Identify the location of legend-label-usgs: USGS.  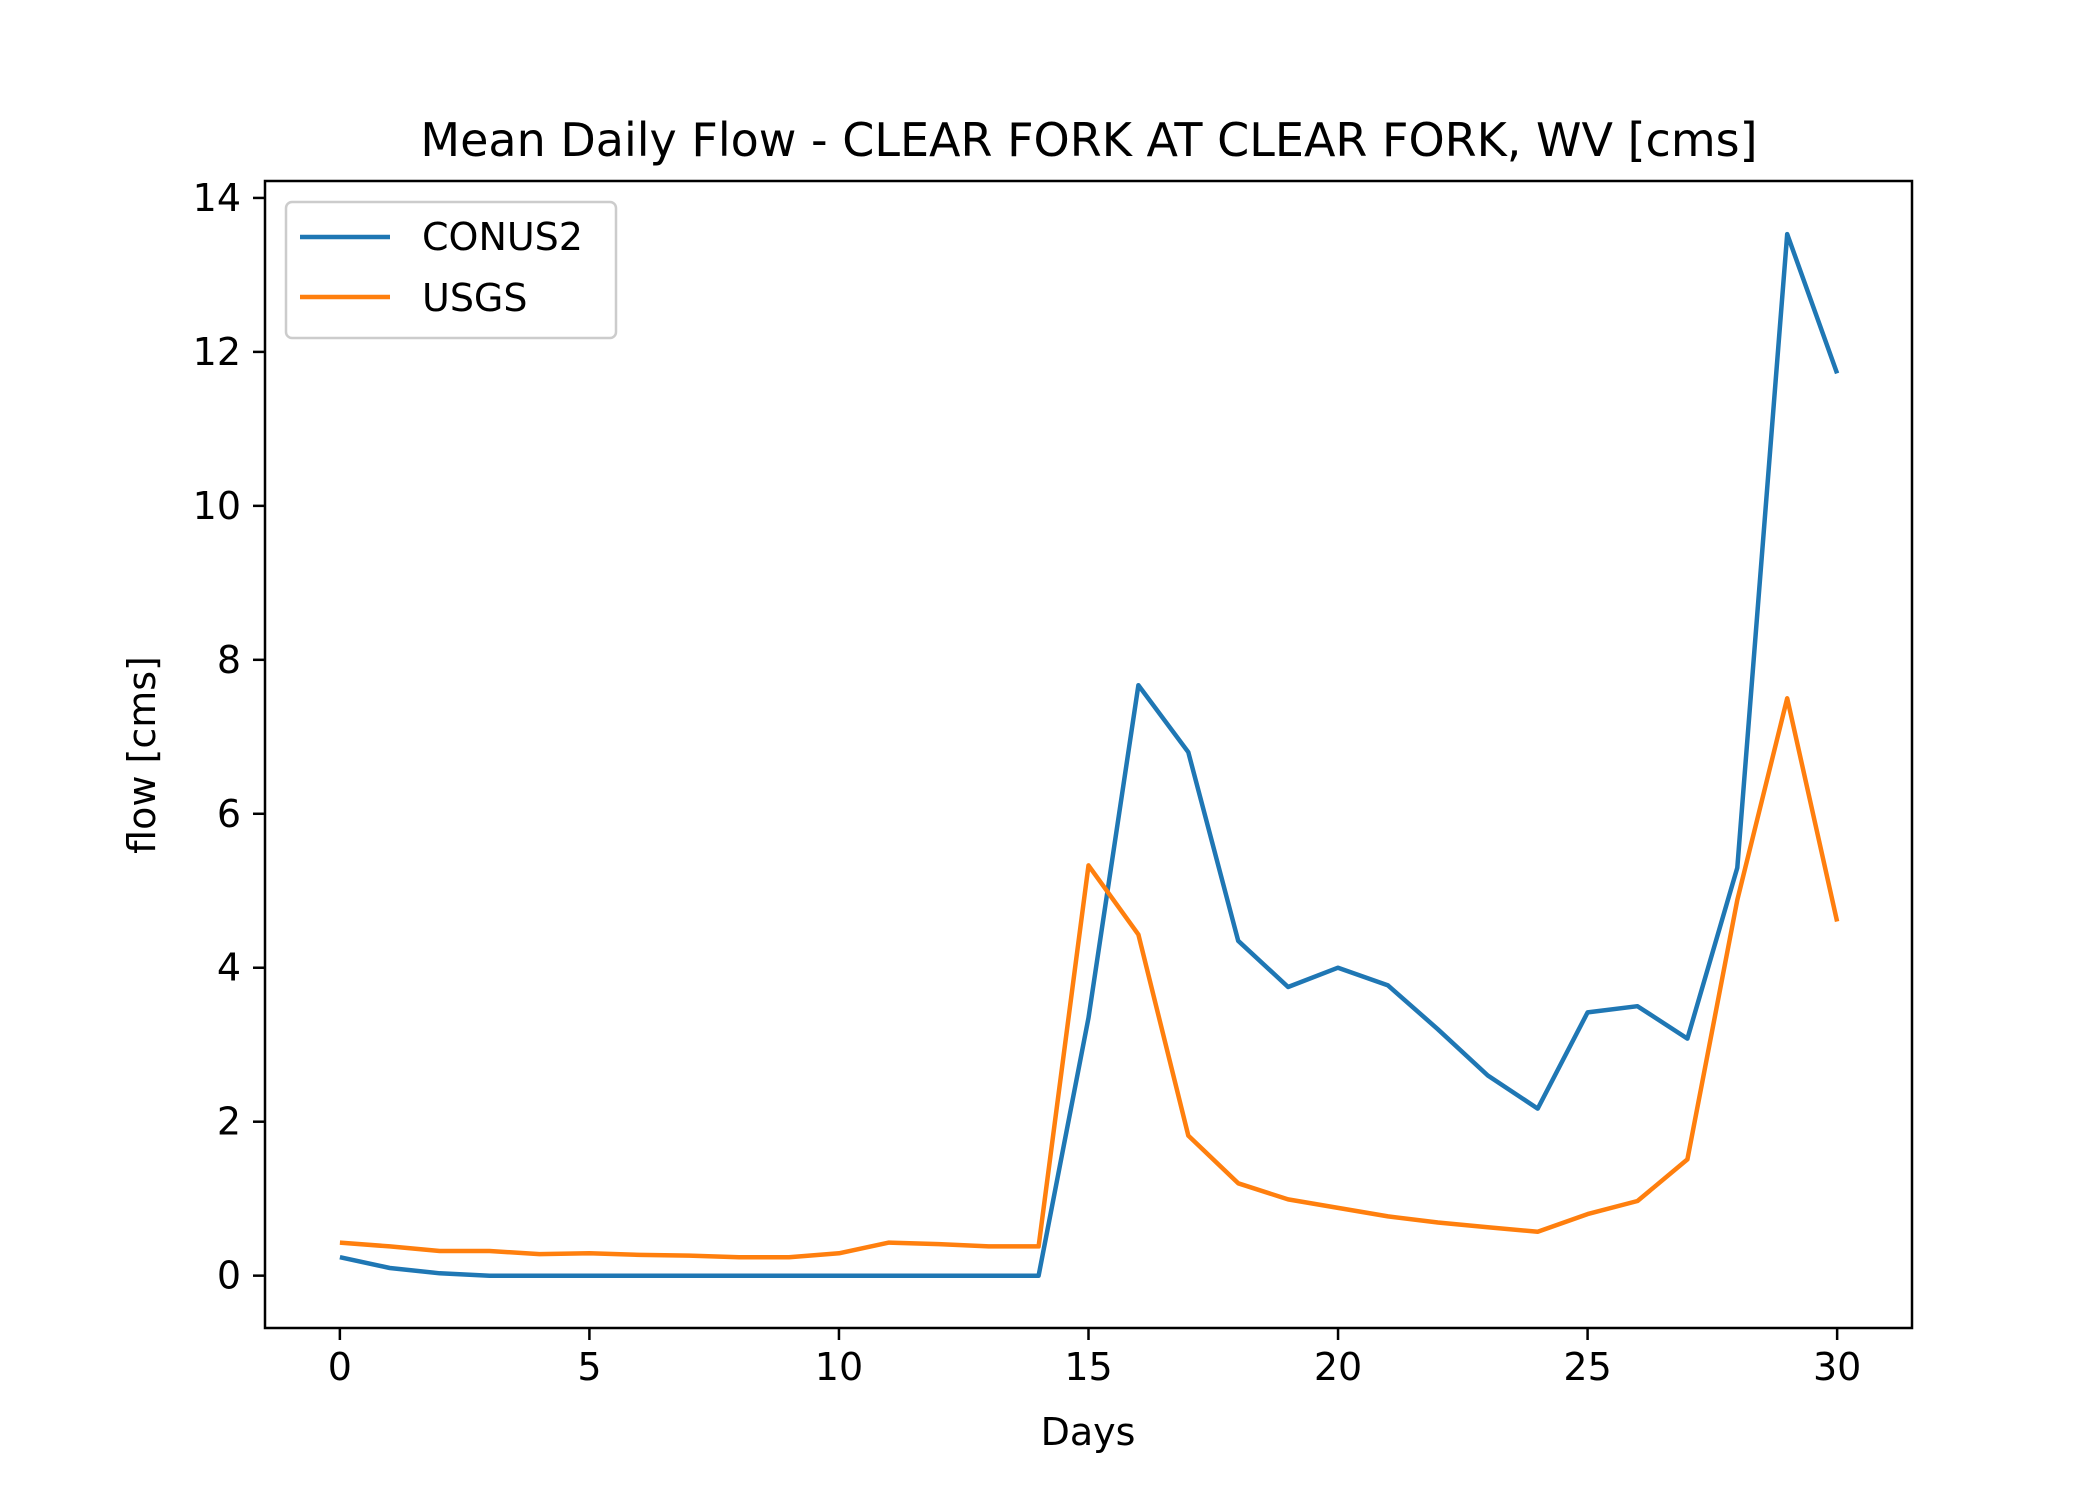
(475, 298).